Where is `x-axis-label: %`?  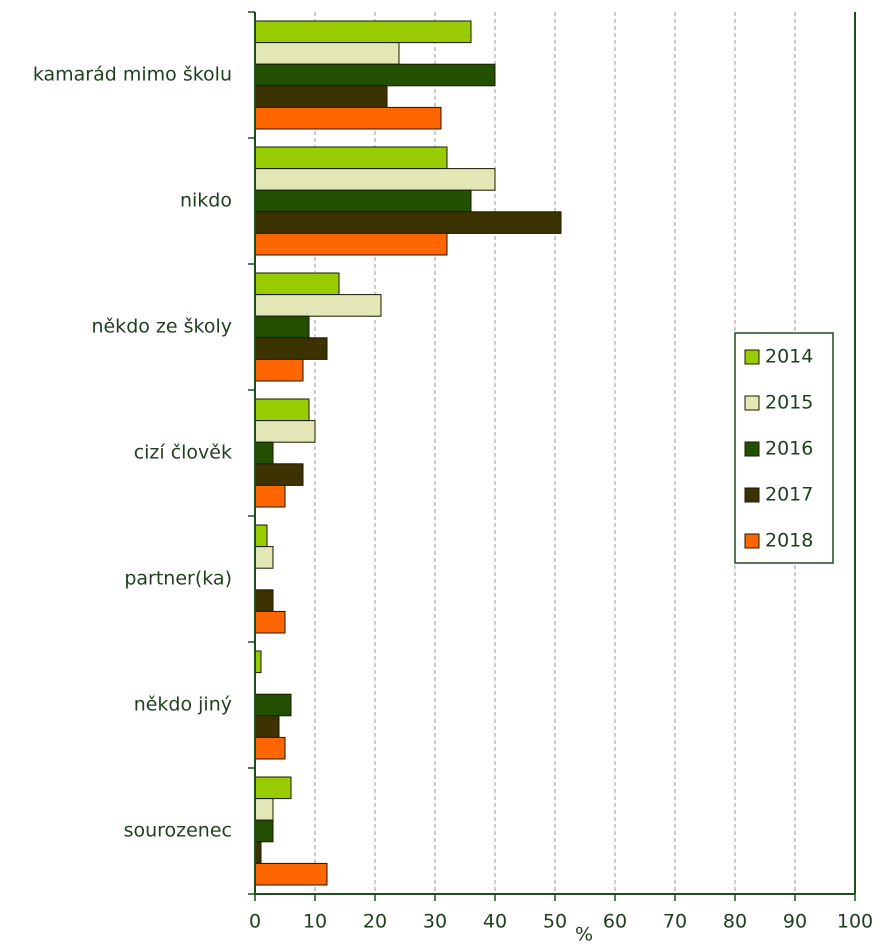
x-axis-label: % is located at coordinates (584, 934).